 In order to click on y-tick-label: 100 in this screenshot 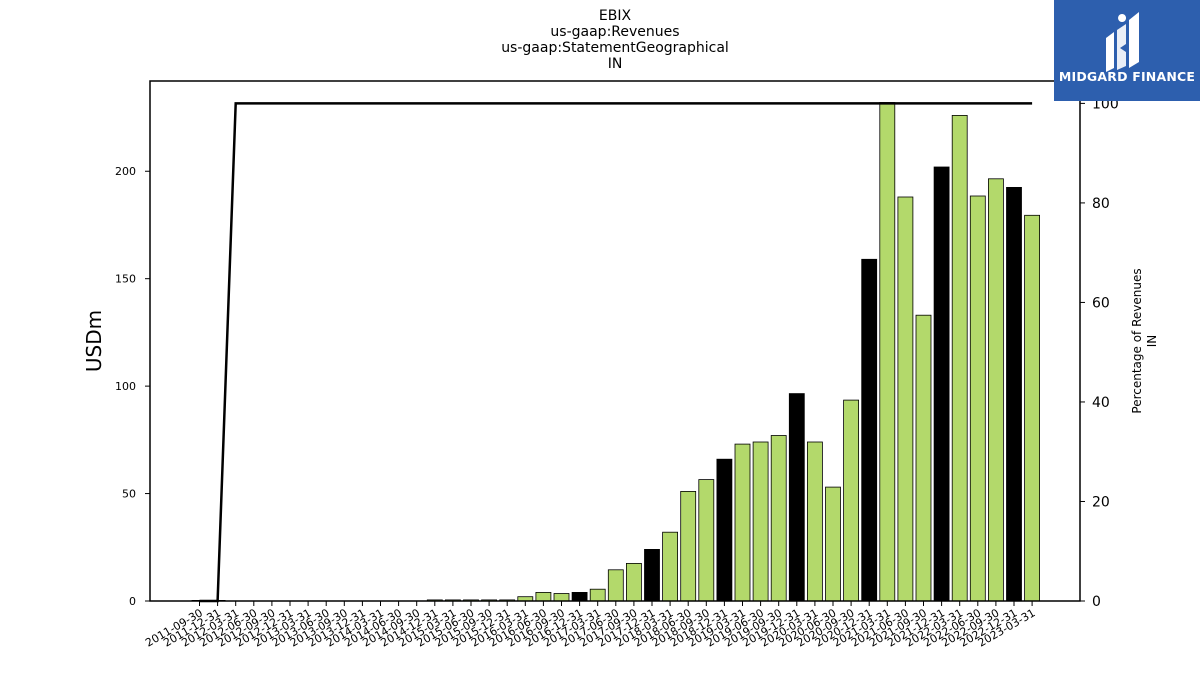, I will do `click(125, 386)`.